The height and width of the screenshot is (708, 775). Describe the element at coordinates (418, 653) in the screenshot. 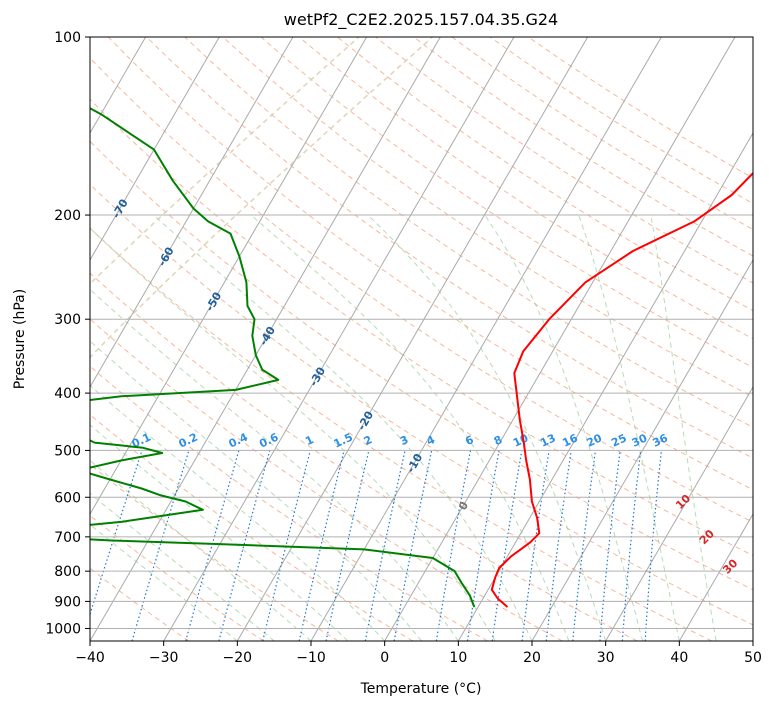

I see `x-axis-ticks: −40 −30 −20 −10 0 10 20 30 40 50` at that location.